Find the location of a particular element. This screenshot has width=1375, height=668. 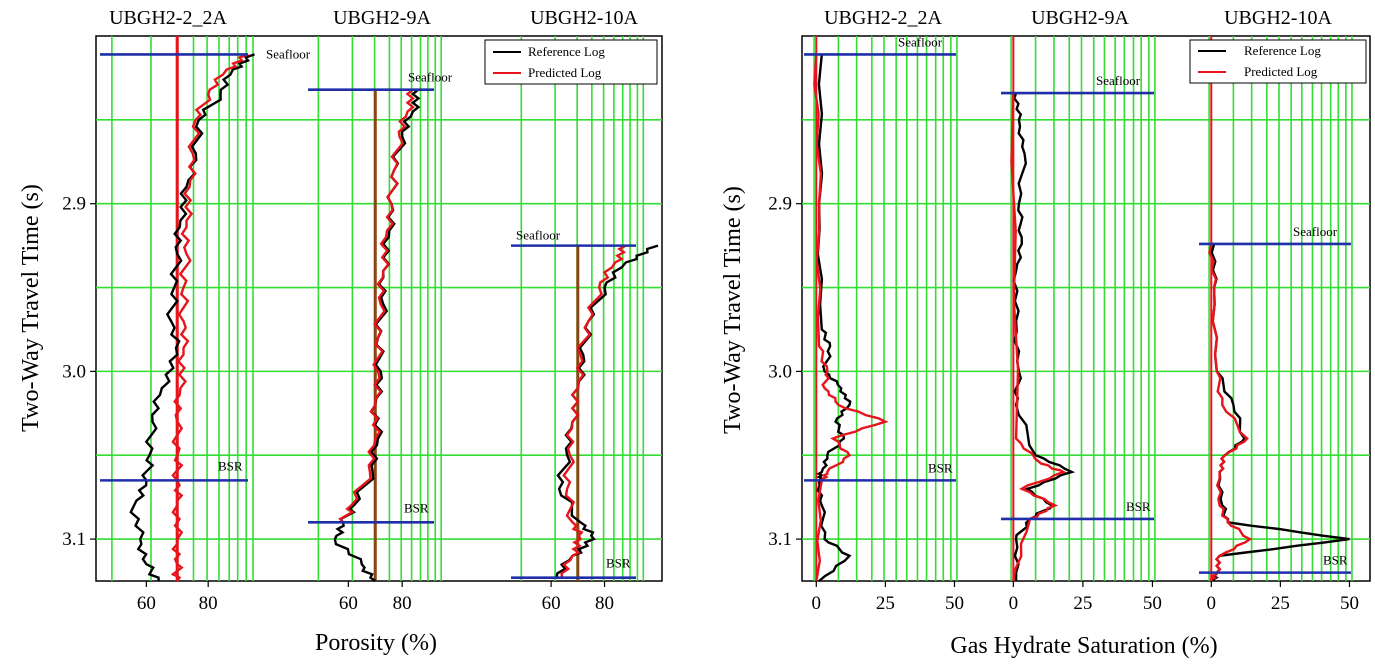

saturation-legend-box is located at coordinates (1278, 61).